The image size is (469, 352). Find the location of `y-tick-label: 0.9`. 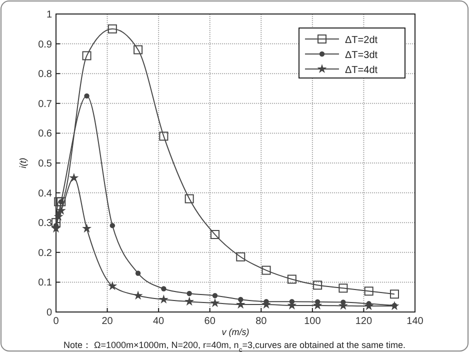

y-tick-label: 0.9 is located at coordinates (45, 44).